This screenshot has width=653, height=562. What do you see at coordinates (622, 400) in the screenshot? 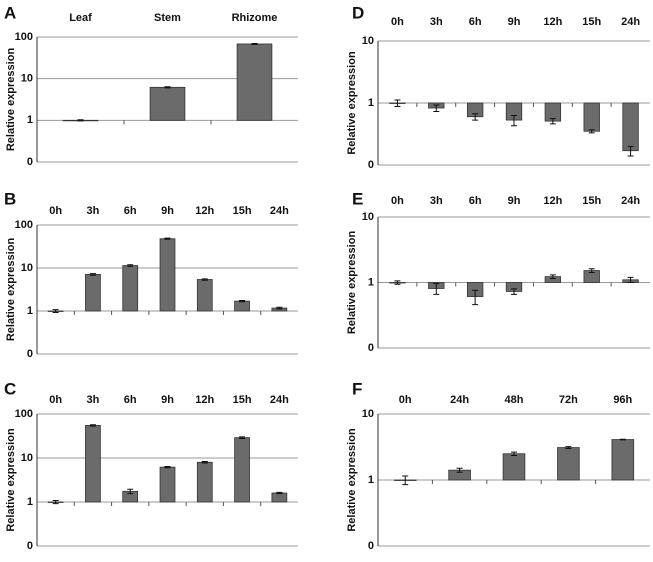
I see `category-label: 96h` at bounding box center [622, 400].